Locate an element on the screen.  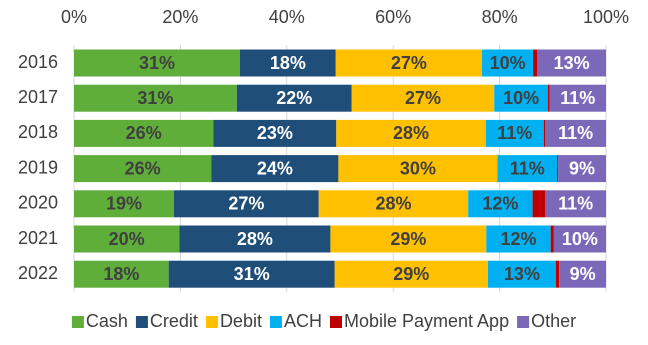
value-label: 23% is located at coordinates (275, 133).